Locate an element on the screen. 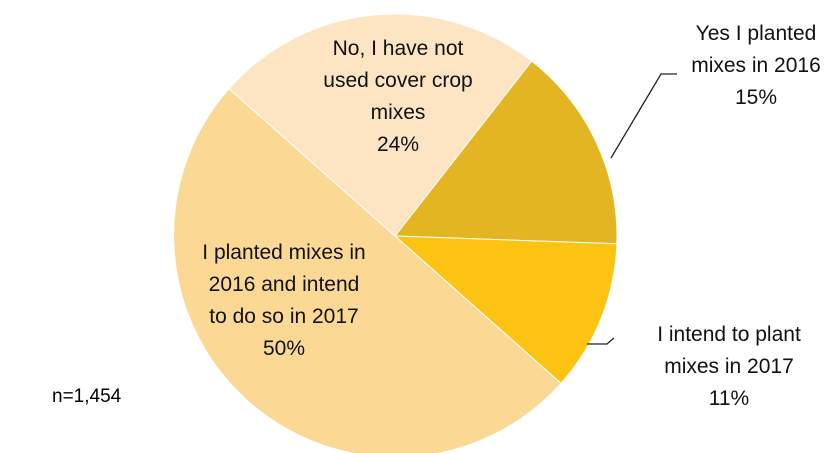 This screenshot has height=453, width=836. slice-value-intend2017: 11% is located at coordinates (729, 398).